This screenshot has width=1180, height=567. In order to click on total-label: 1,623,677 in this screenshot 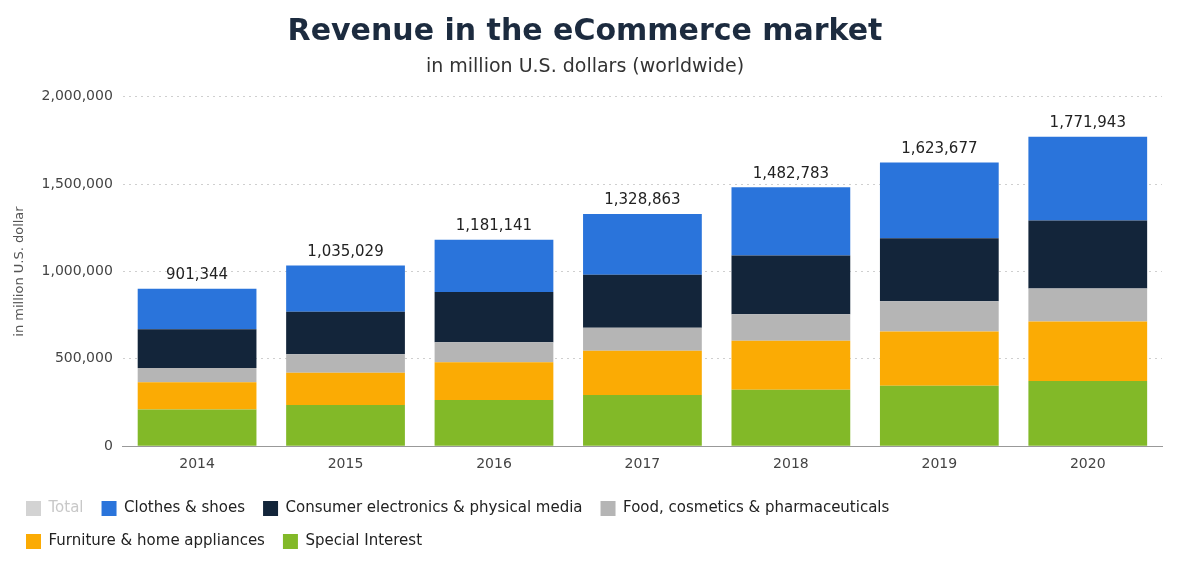, I will do `click(939, 147)`.